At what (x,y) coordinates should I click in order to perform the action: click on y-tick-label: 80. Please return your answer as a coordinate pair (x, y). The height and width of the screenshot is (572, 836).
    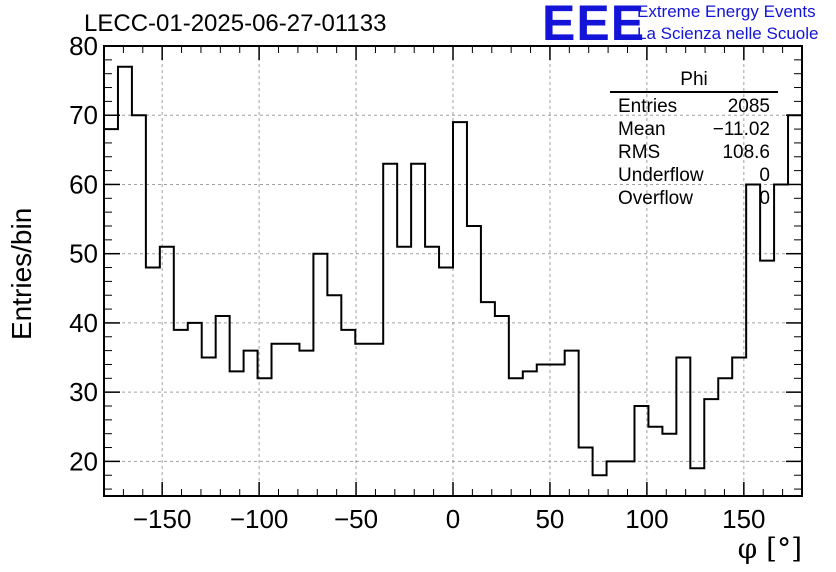
    Looking at the image, I should click on (83, 46).